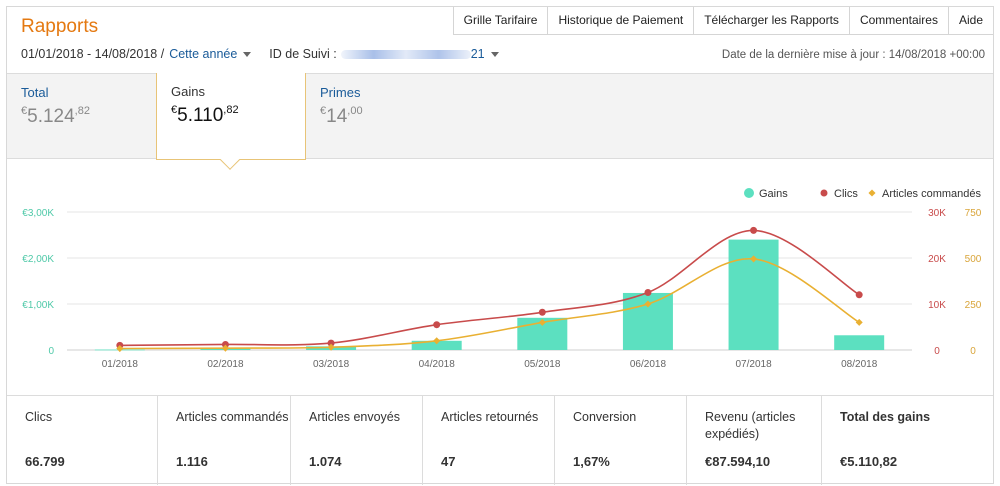 This screenshot has width=1000, height=486. Describe the element at coordinates (973, 305) in the screenshot. I see `y-tick-label-items: 250` at that location.